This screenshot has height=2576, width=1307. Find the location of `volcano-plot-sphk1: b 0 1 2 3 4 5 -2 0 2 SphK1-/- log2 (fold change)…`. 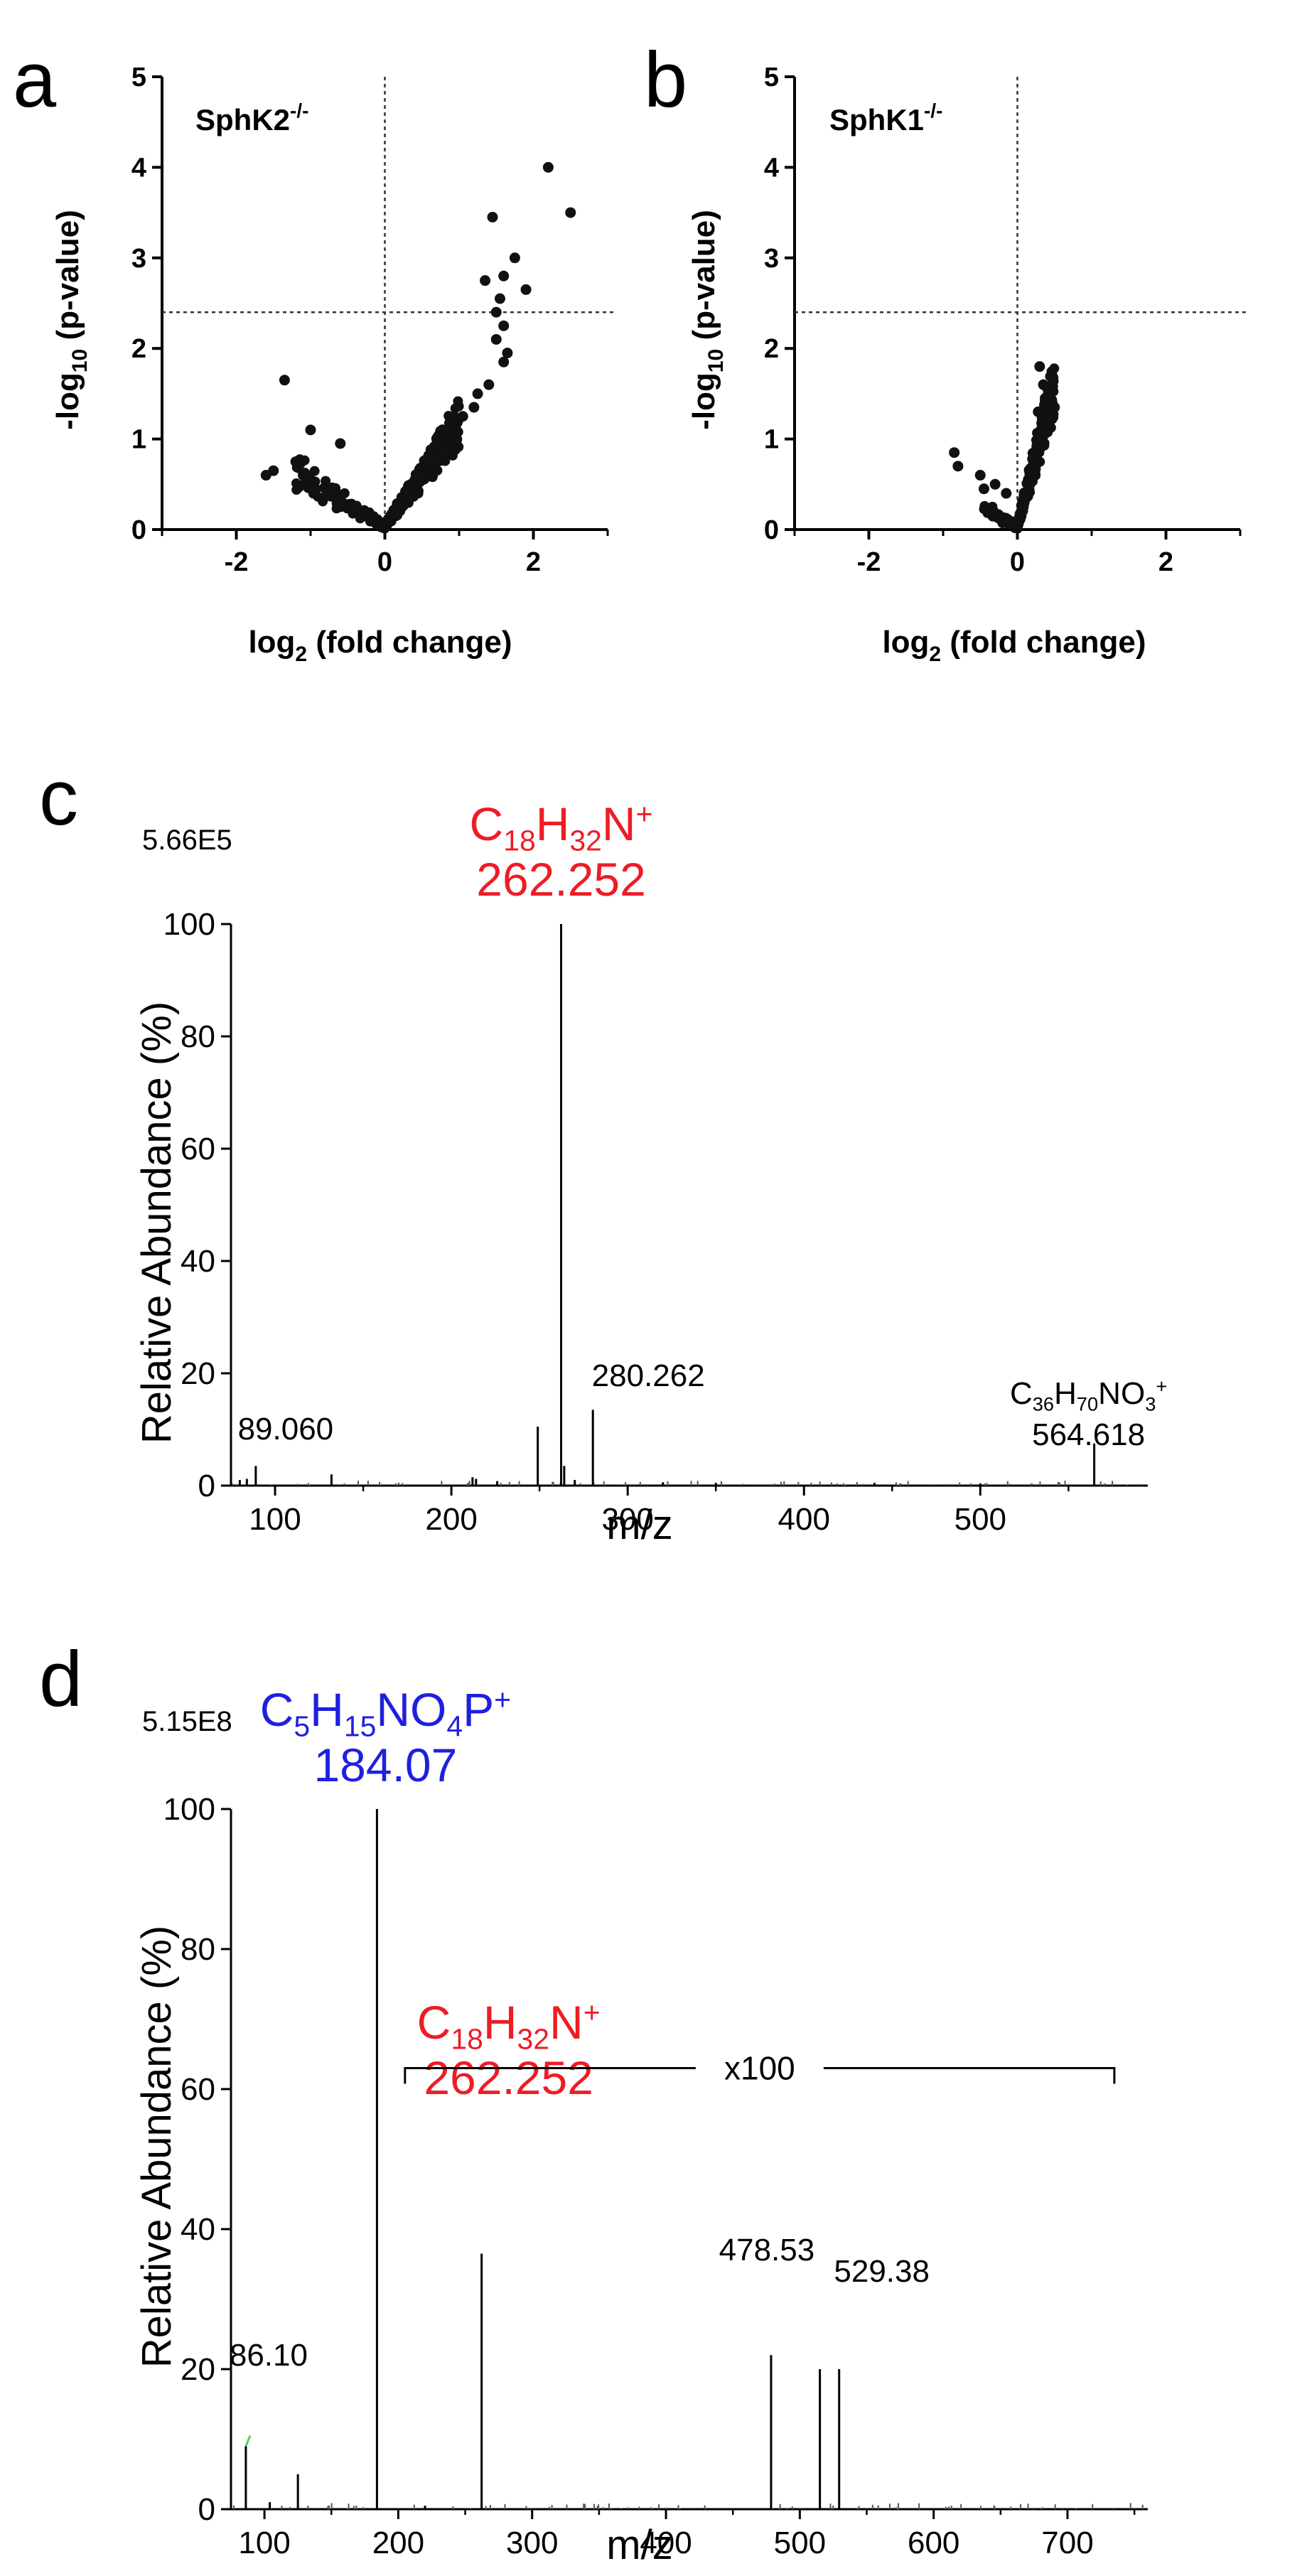

volcano-plot-sphk1: b 0 1 2 3 4 5 -2 0 2 SphK1-/- log2 (fold change)… is located at coordinates (945, 351).